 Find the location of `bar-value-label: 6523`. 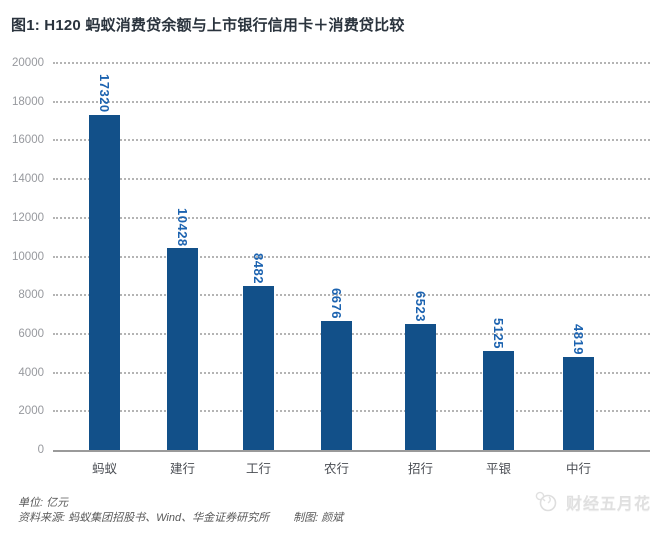

bar-value-label: 6523 is located at coordinates (420, 306).